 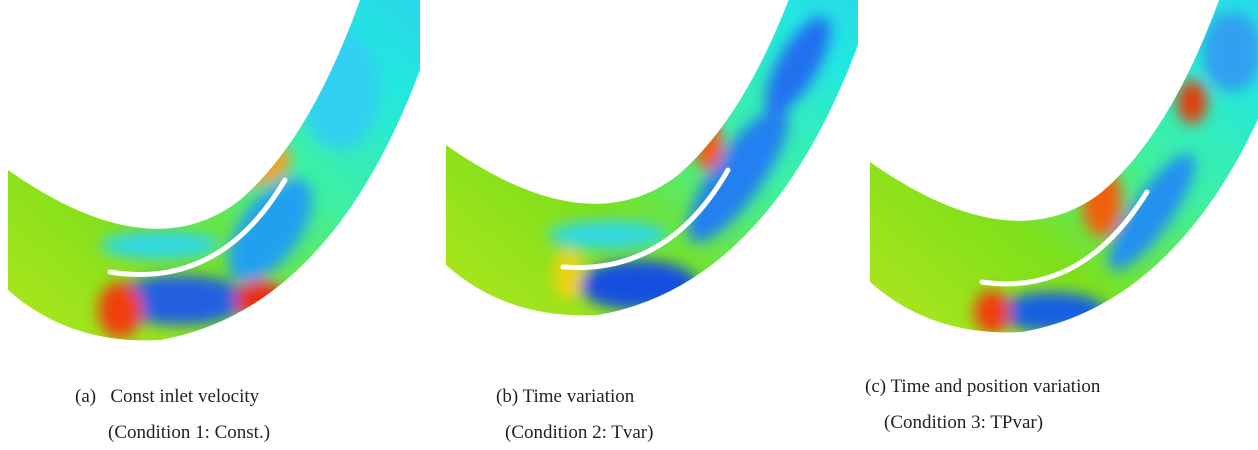 I want to click on caption: (a) Const inlet velocity, so click(x=167, y=396).